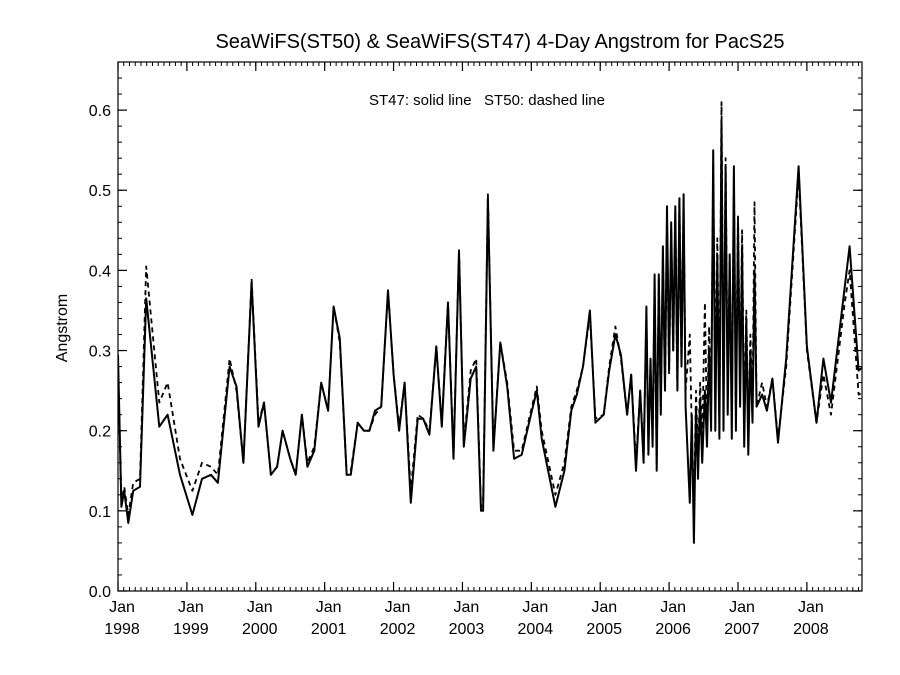 The width and height of the screenshot is (900, 675). I want to click on x-tick-label-year: 2001, so click(329, 629).